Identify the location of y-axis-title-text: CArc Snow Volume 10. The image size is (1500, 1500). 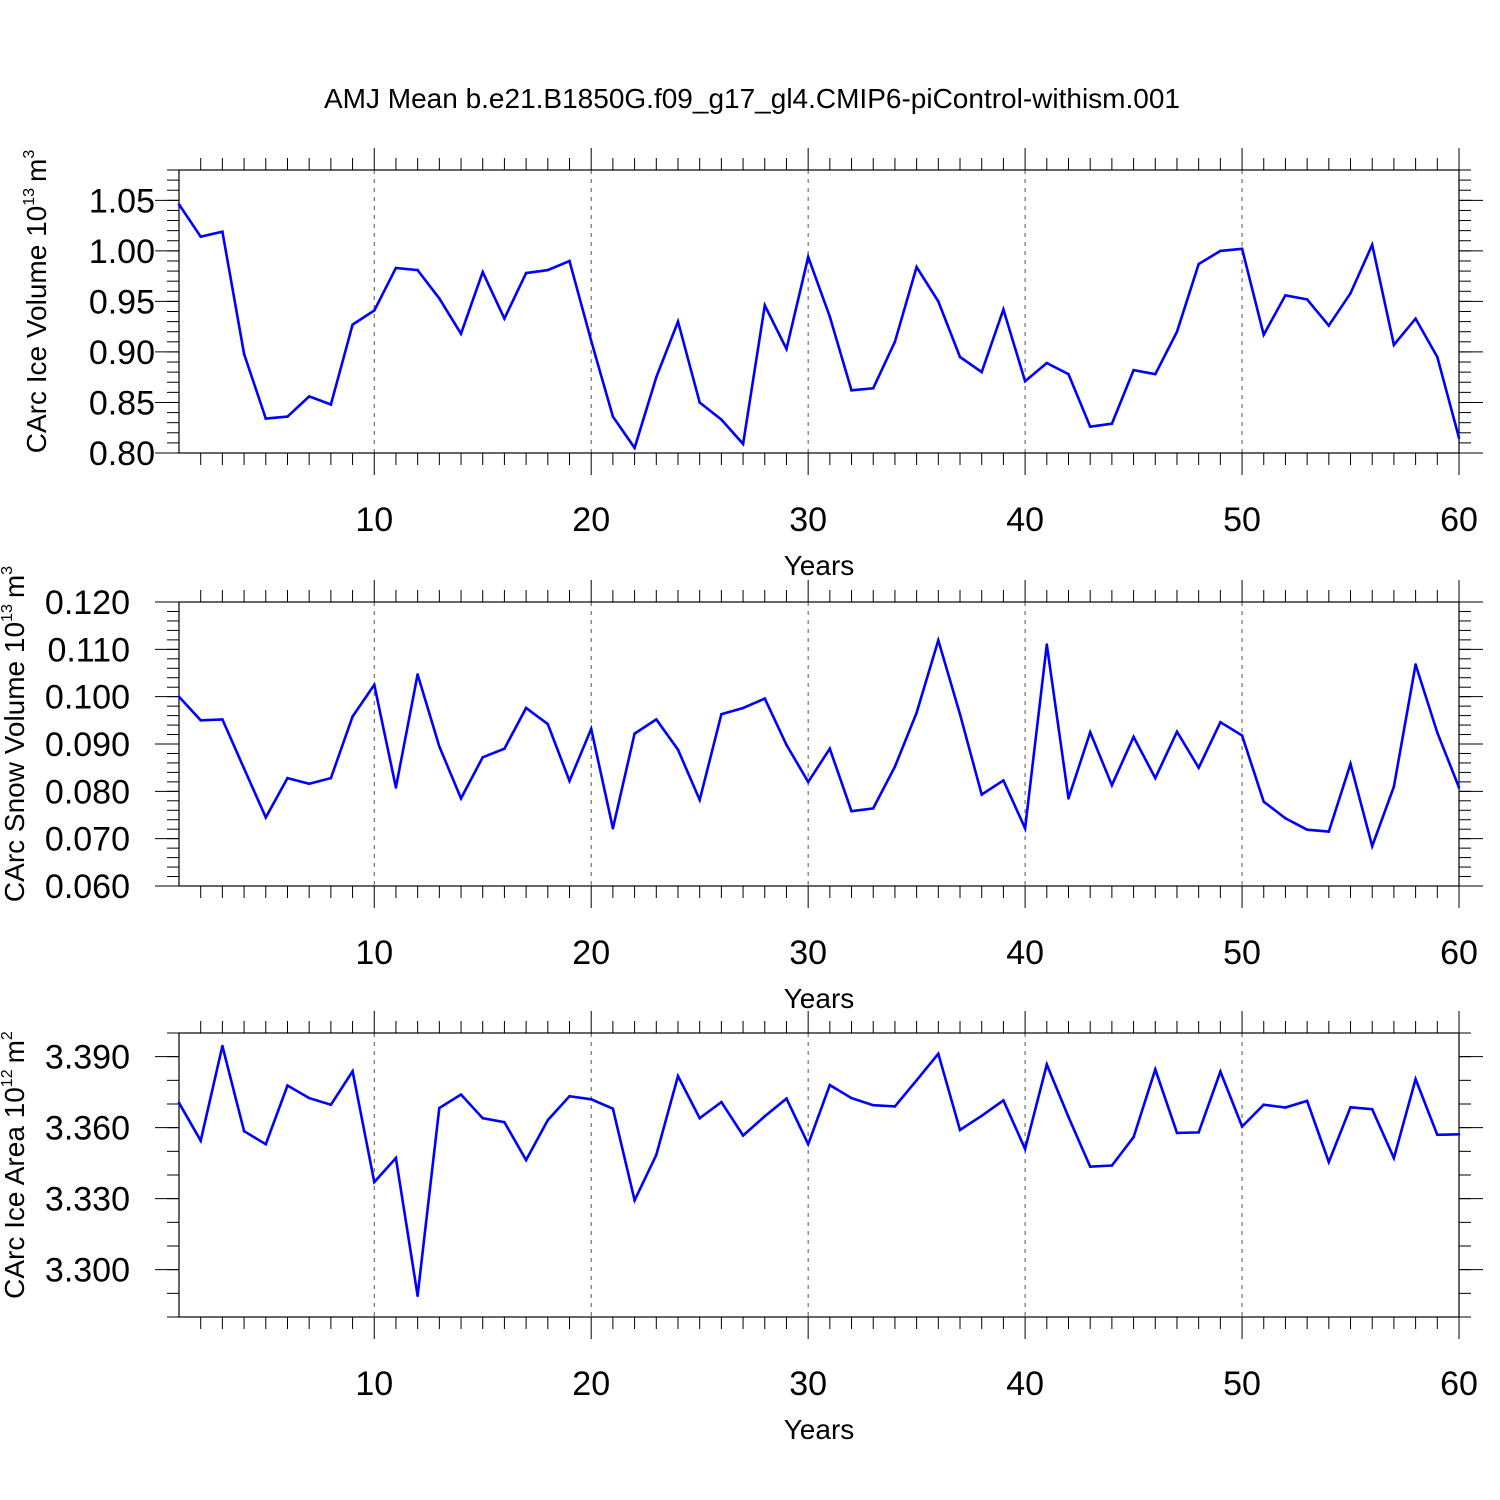
(15, 762).